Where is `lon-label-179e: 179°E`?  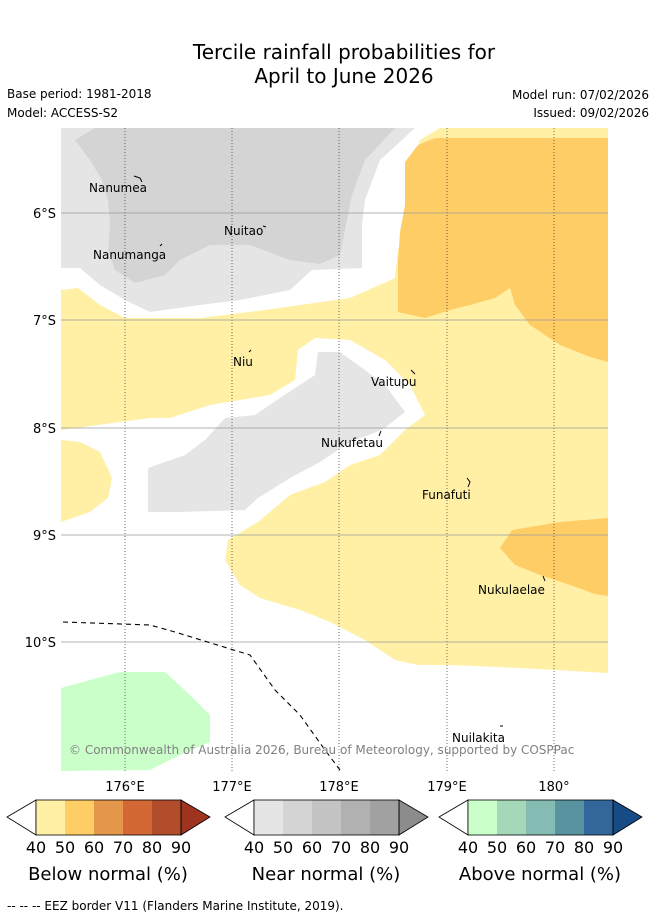
lon-label-179e: 179°E is located at coordinates (447, 787).